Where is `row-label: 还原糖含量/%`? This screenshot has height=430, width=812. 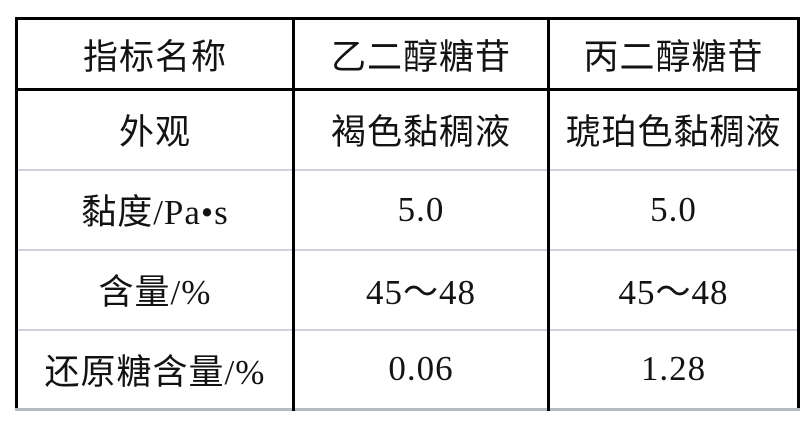
row-label: 还原糖含量/% is located at coordinates (155, 369).